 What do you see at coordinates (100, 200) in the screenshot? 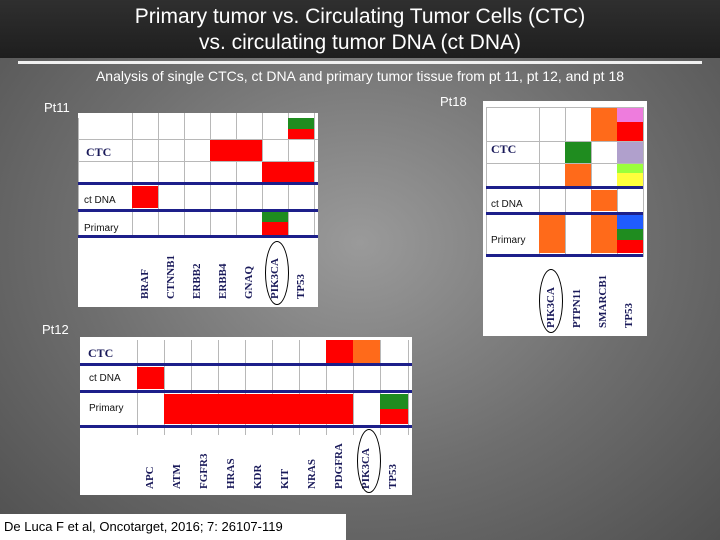
I see `pt11-ctdna-label: ct DNA` at bounding box center [100, 200].